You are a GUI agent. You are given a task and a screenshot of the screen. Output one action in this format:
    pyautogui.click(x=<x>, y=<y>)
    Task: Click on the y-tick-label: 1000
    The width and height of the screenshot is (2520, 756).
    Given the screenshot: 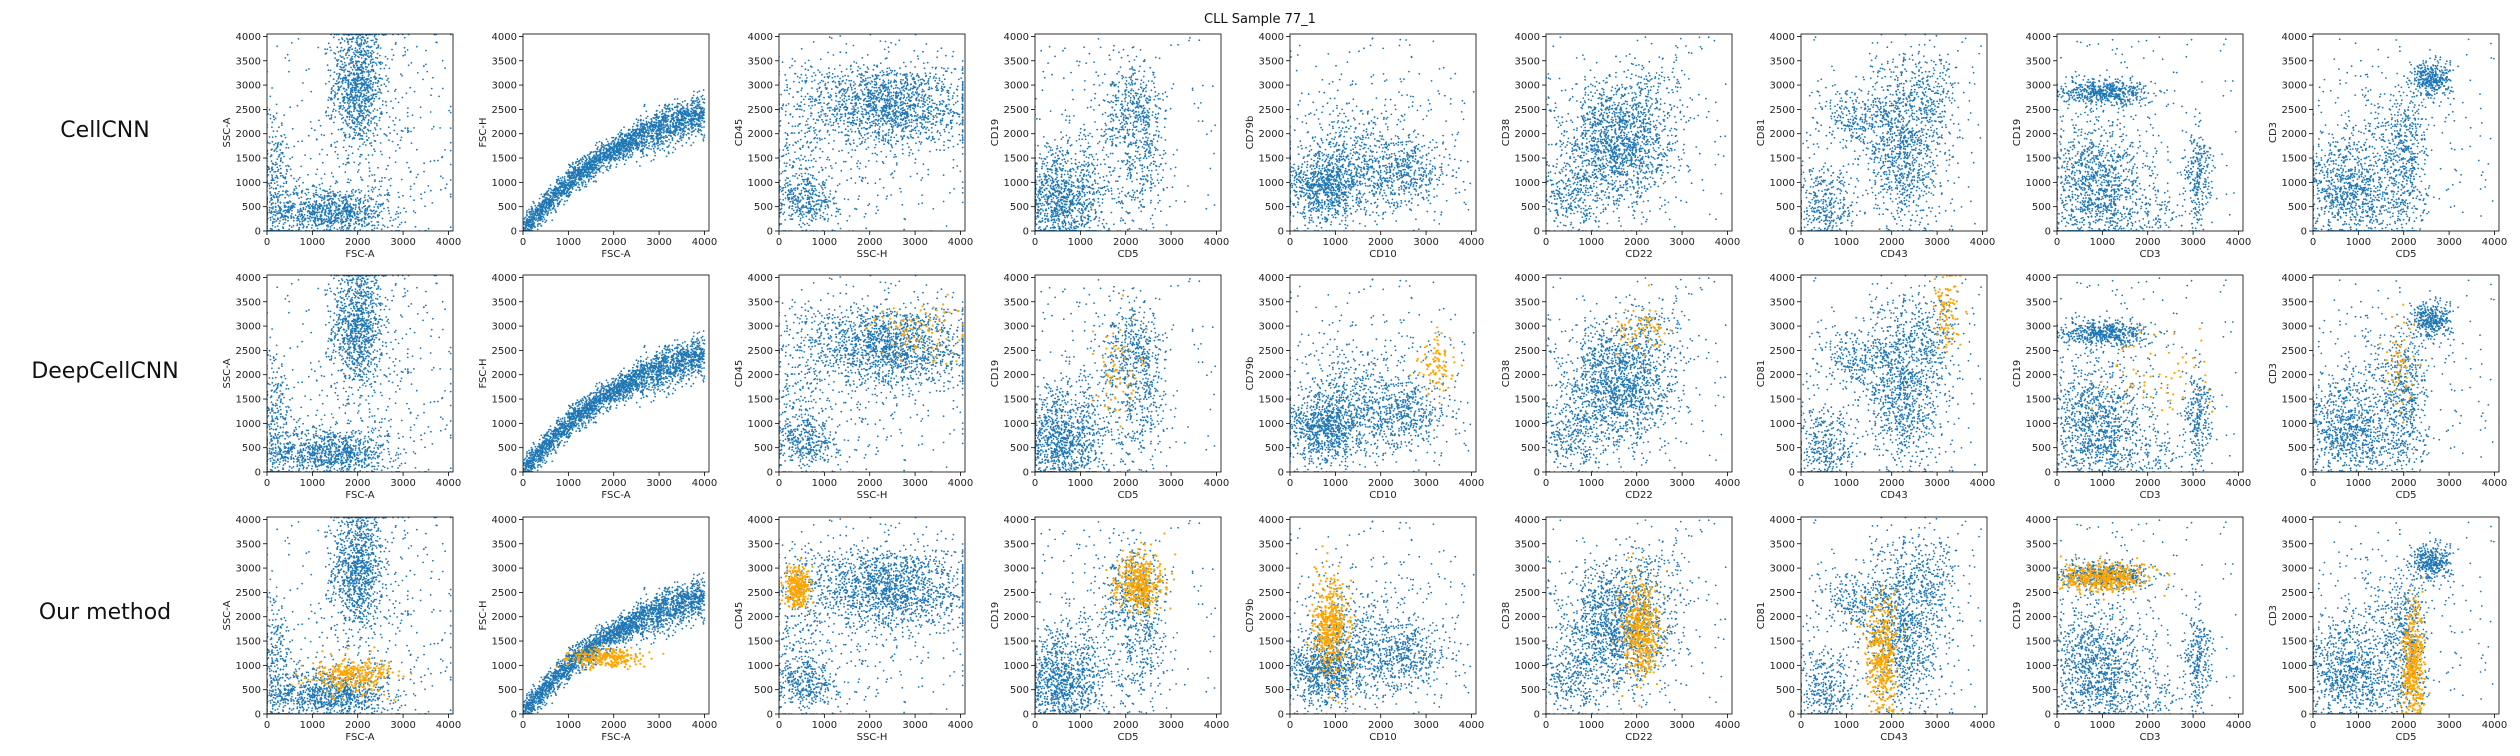 What is the action you would take?
    pyautogui.click(x=248, y=183)
    